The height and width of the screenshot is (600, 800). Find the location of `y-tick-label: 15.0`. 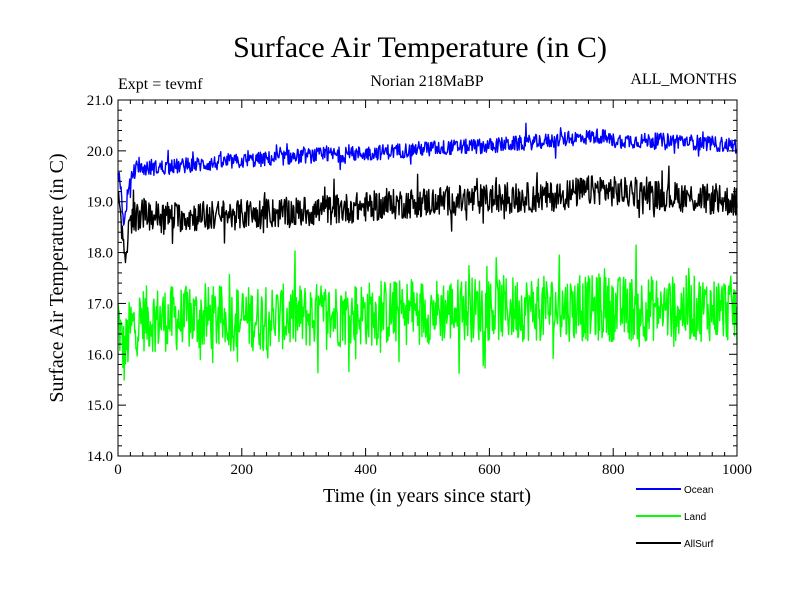

y-tick-label: 15.0 is located at coordinates (100, 406).